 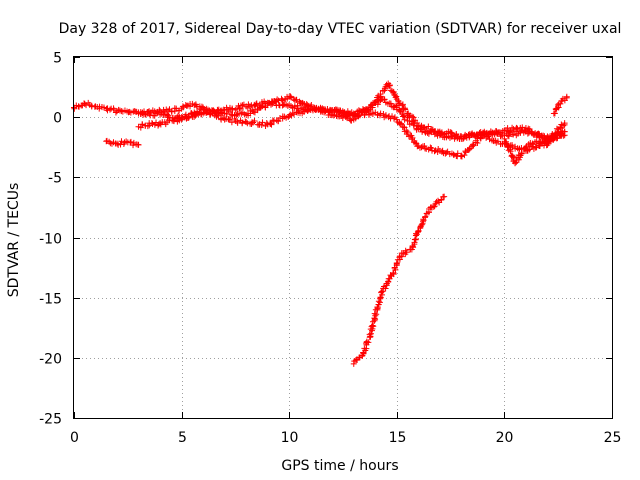 I want to click on y-tick-label: 0, so click(x=57, y=119).